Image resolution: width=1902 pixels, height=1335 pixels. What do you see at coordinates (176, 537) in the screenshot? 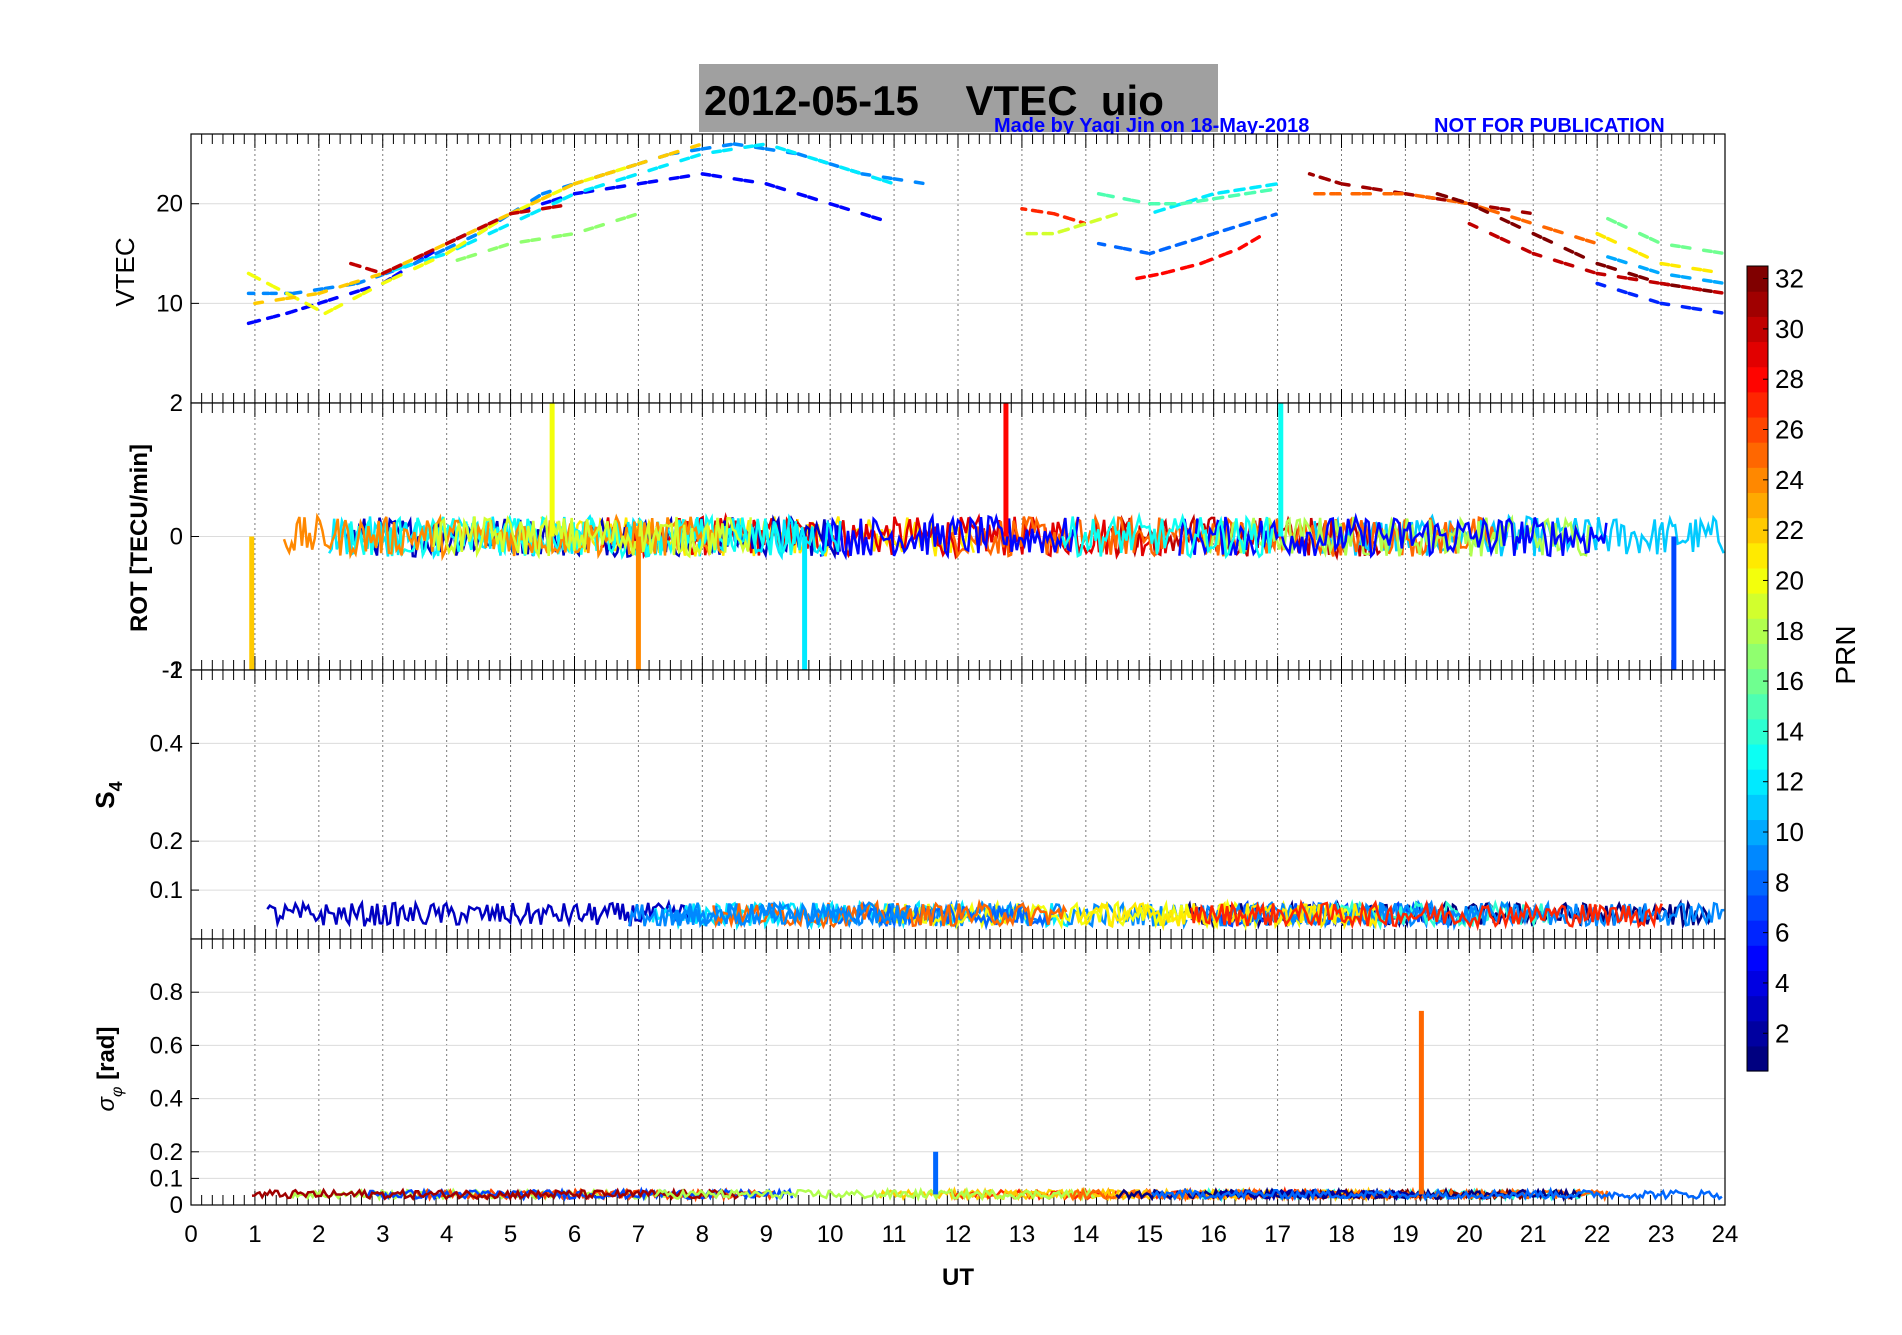
I see `rot-ytick-label: 0` at bounding box center [176, 537].